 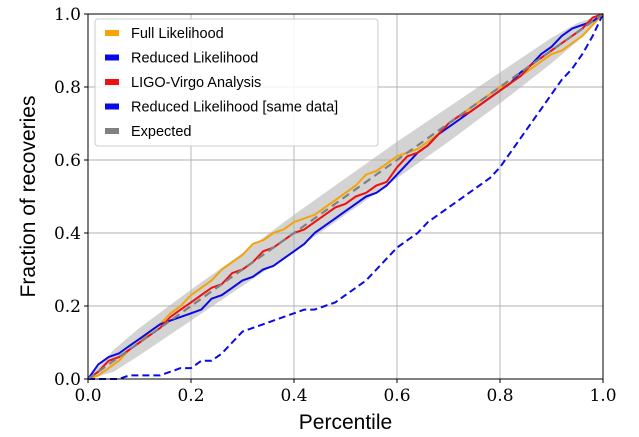 What do you see at coordinates (293, 396) in the screenshot?
I see `x-tick-label: 0.4` at bounding box center [293, 396].